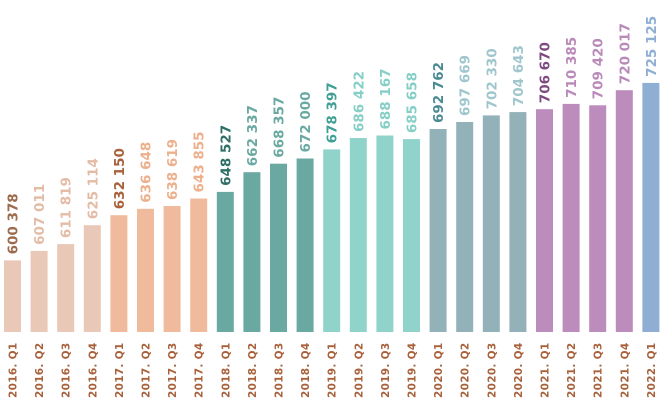  Describe the element at coordinates (40, 371) in the screenshot. I see `category-label: 2016. Q2` at that location.